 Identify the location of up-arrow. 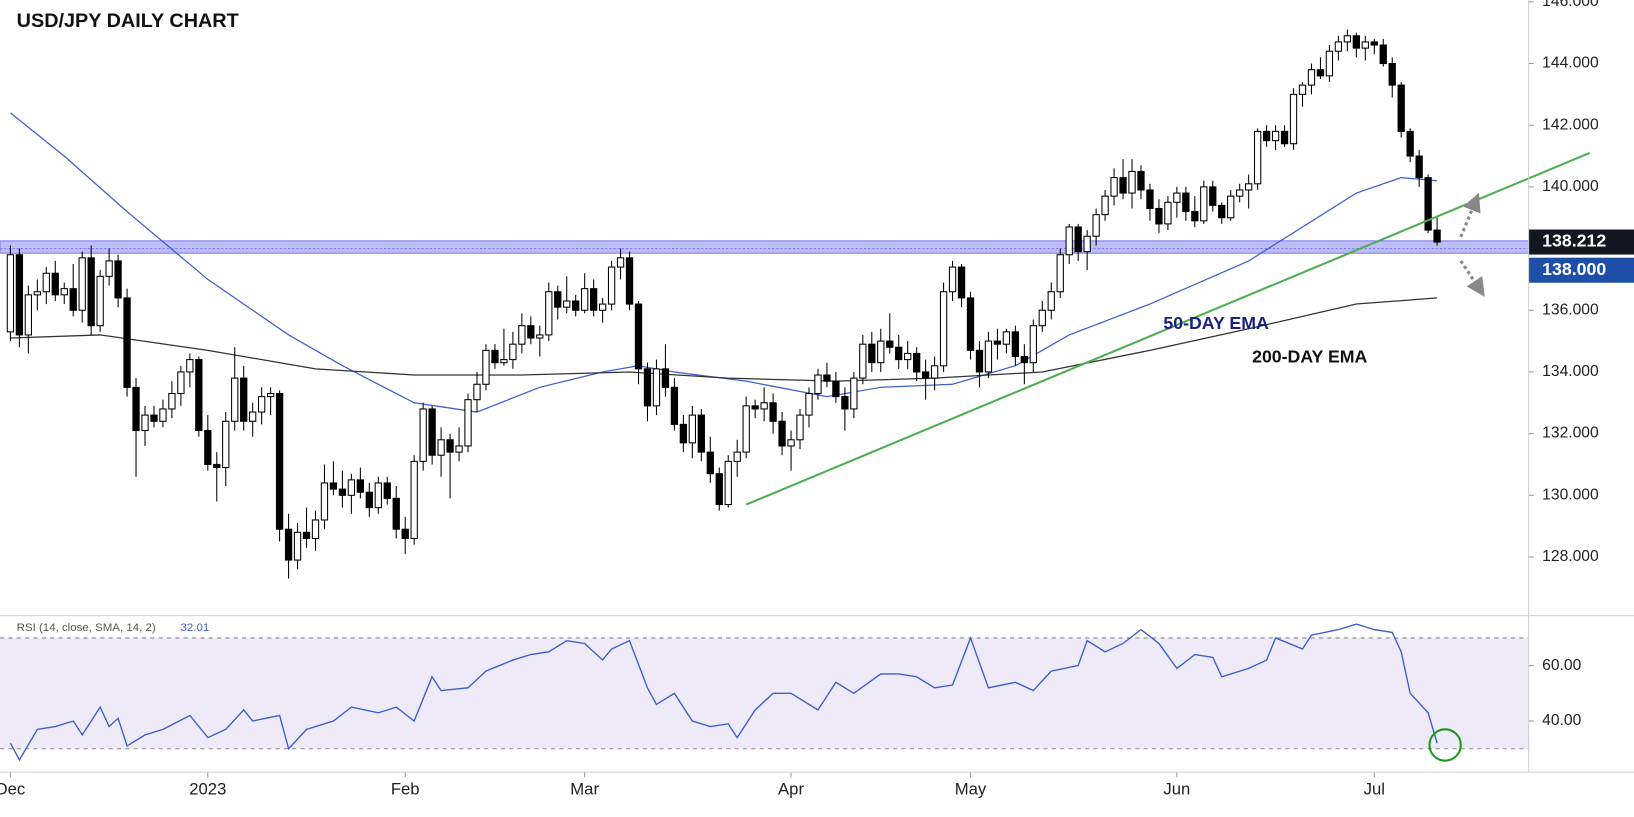
(1470, 215).